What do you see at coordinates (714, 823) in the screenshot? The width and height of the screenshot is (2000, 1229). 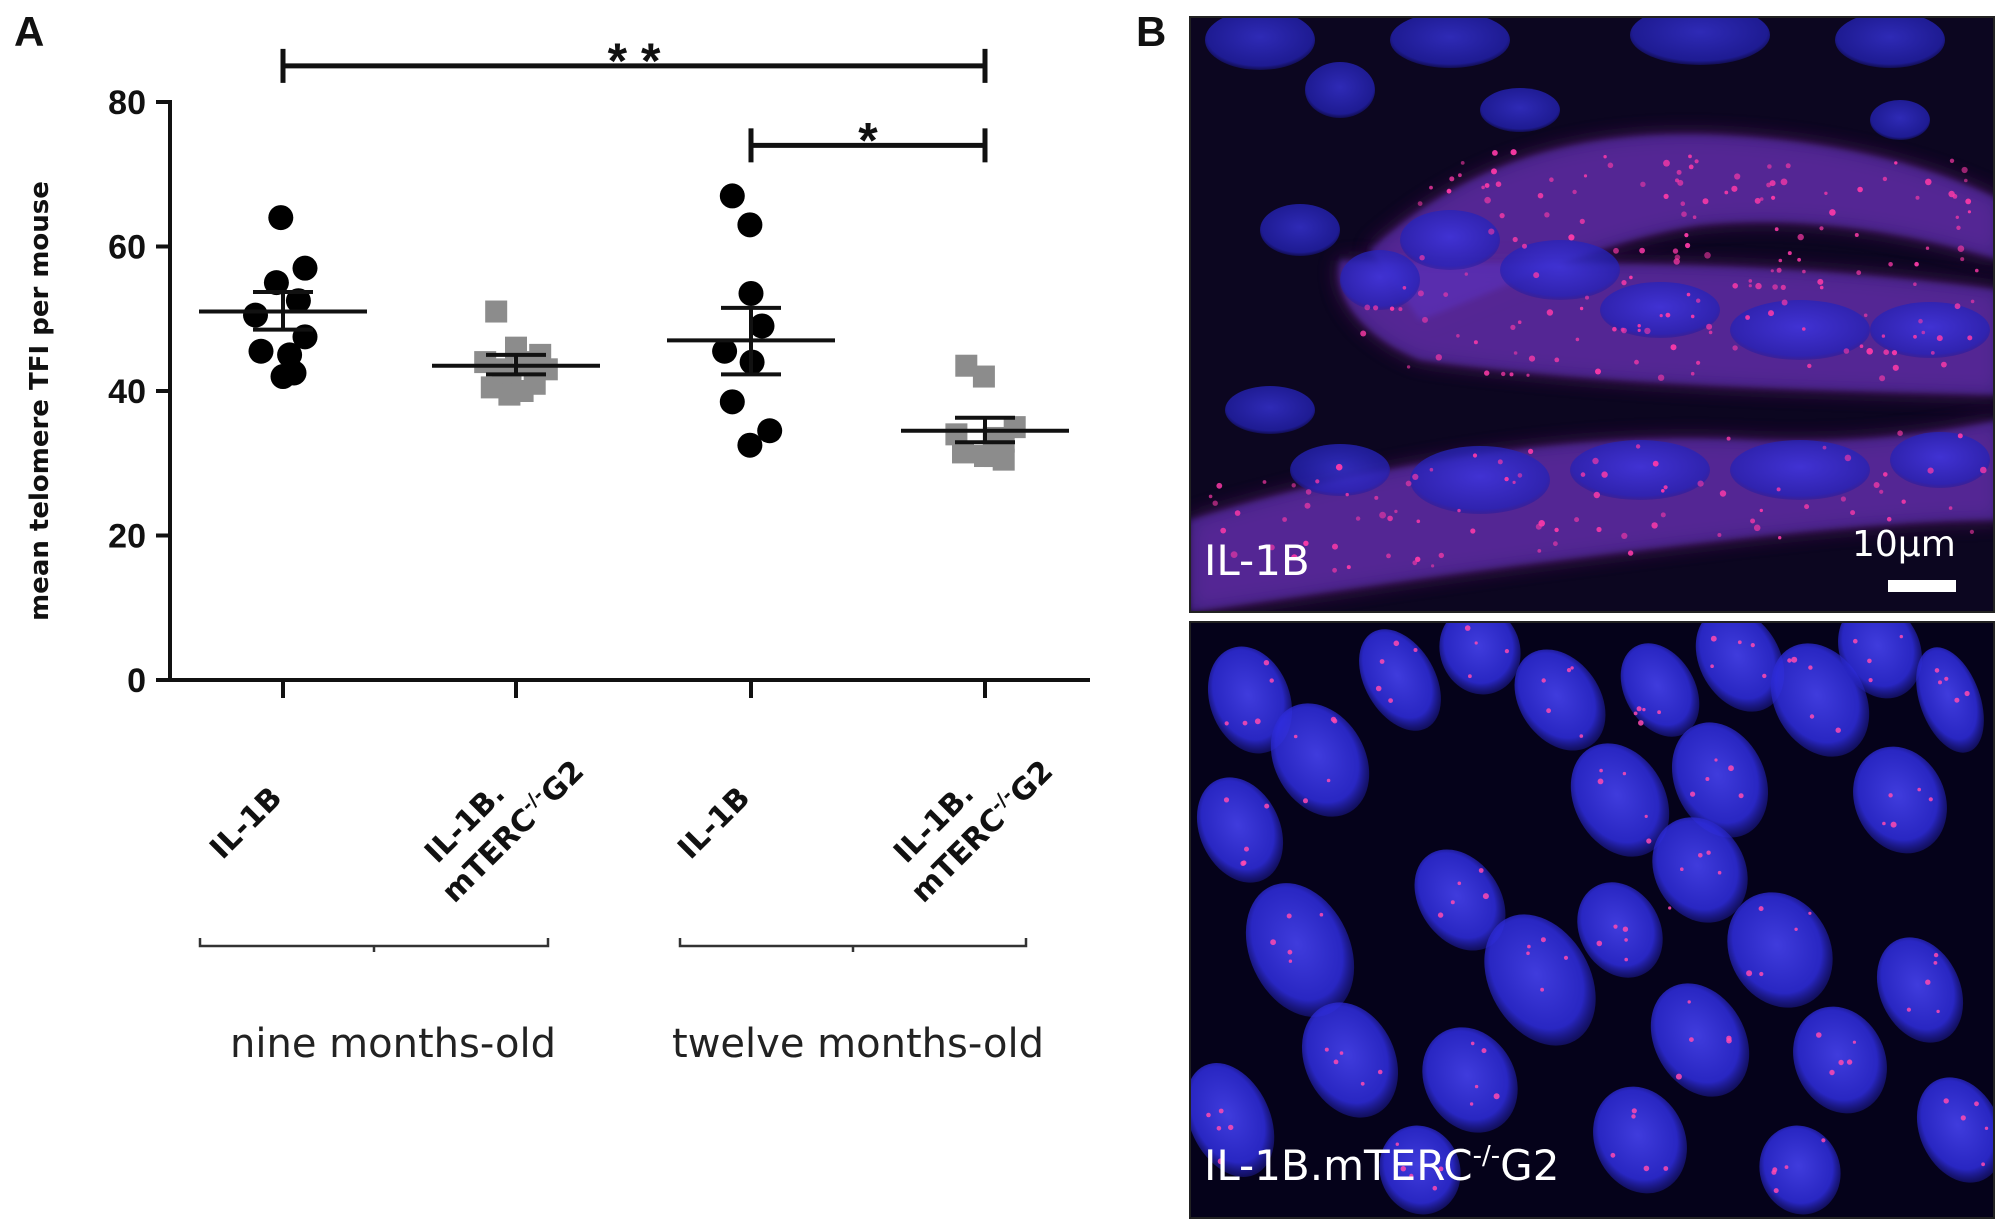 I see `x-category-label-line1: IL-1B` at bounding box center [714, 823].